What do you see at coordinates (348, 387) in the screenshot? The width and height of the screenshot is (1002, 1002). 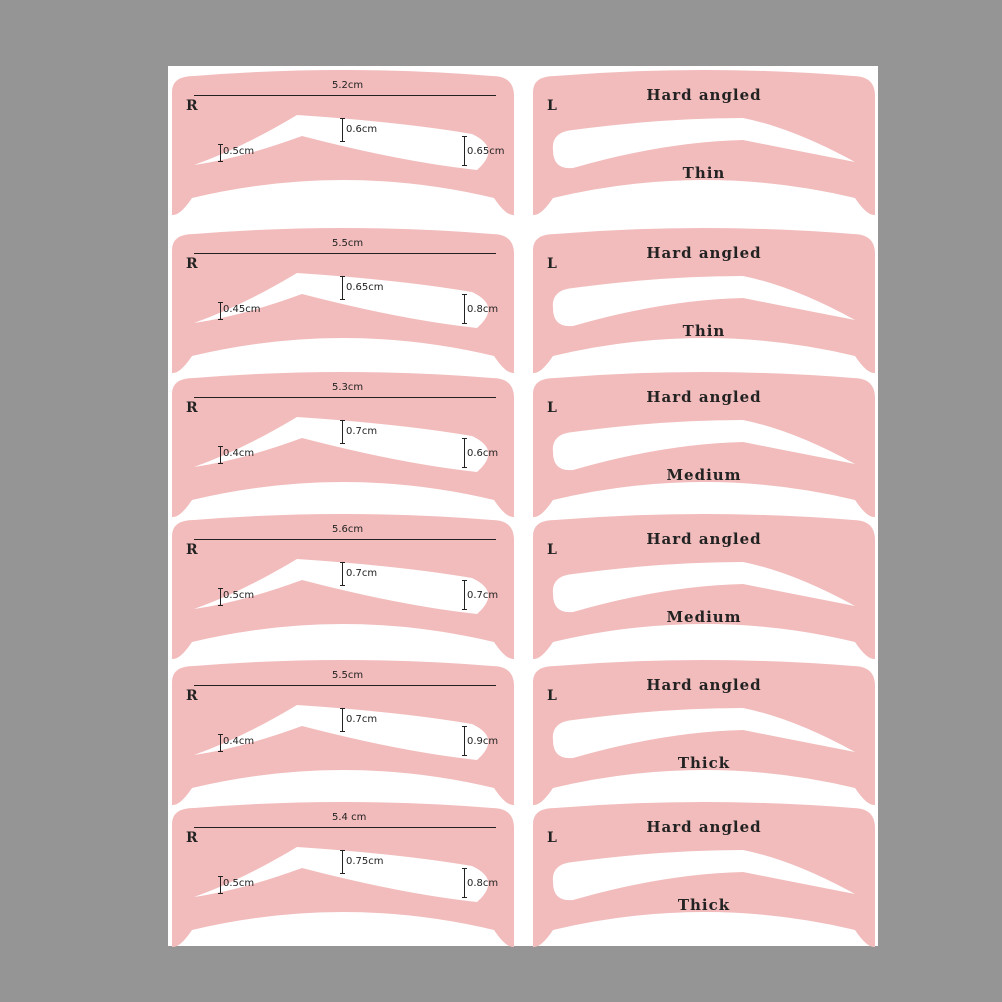 I see `width-label: 5.3cm` at bounding box center [348, 387].